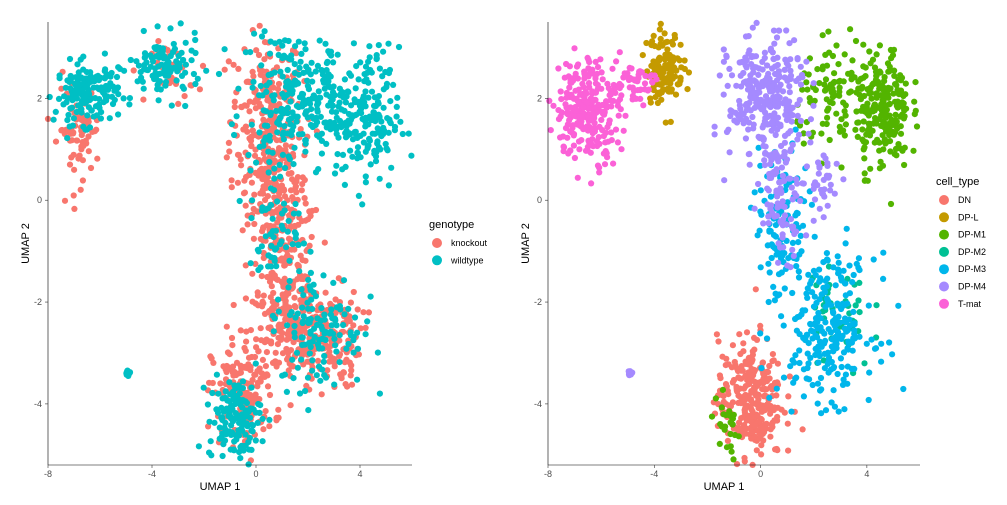 The width and height of the screenshot is (1007, 505). What do you see at coordinates (469, 243) in the screenshot?
I see `legend-label: knockout` at bounding box center [469, 243].